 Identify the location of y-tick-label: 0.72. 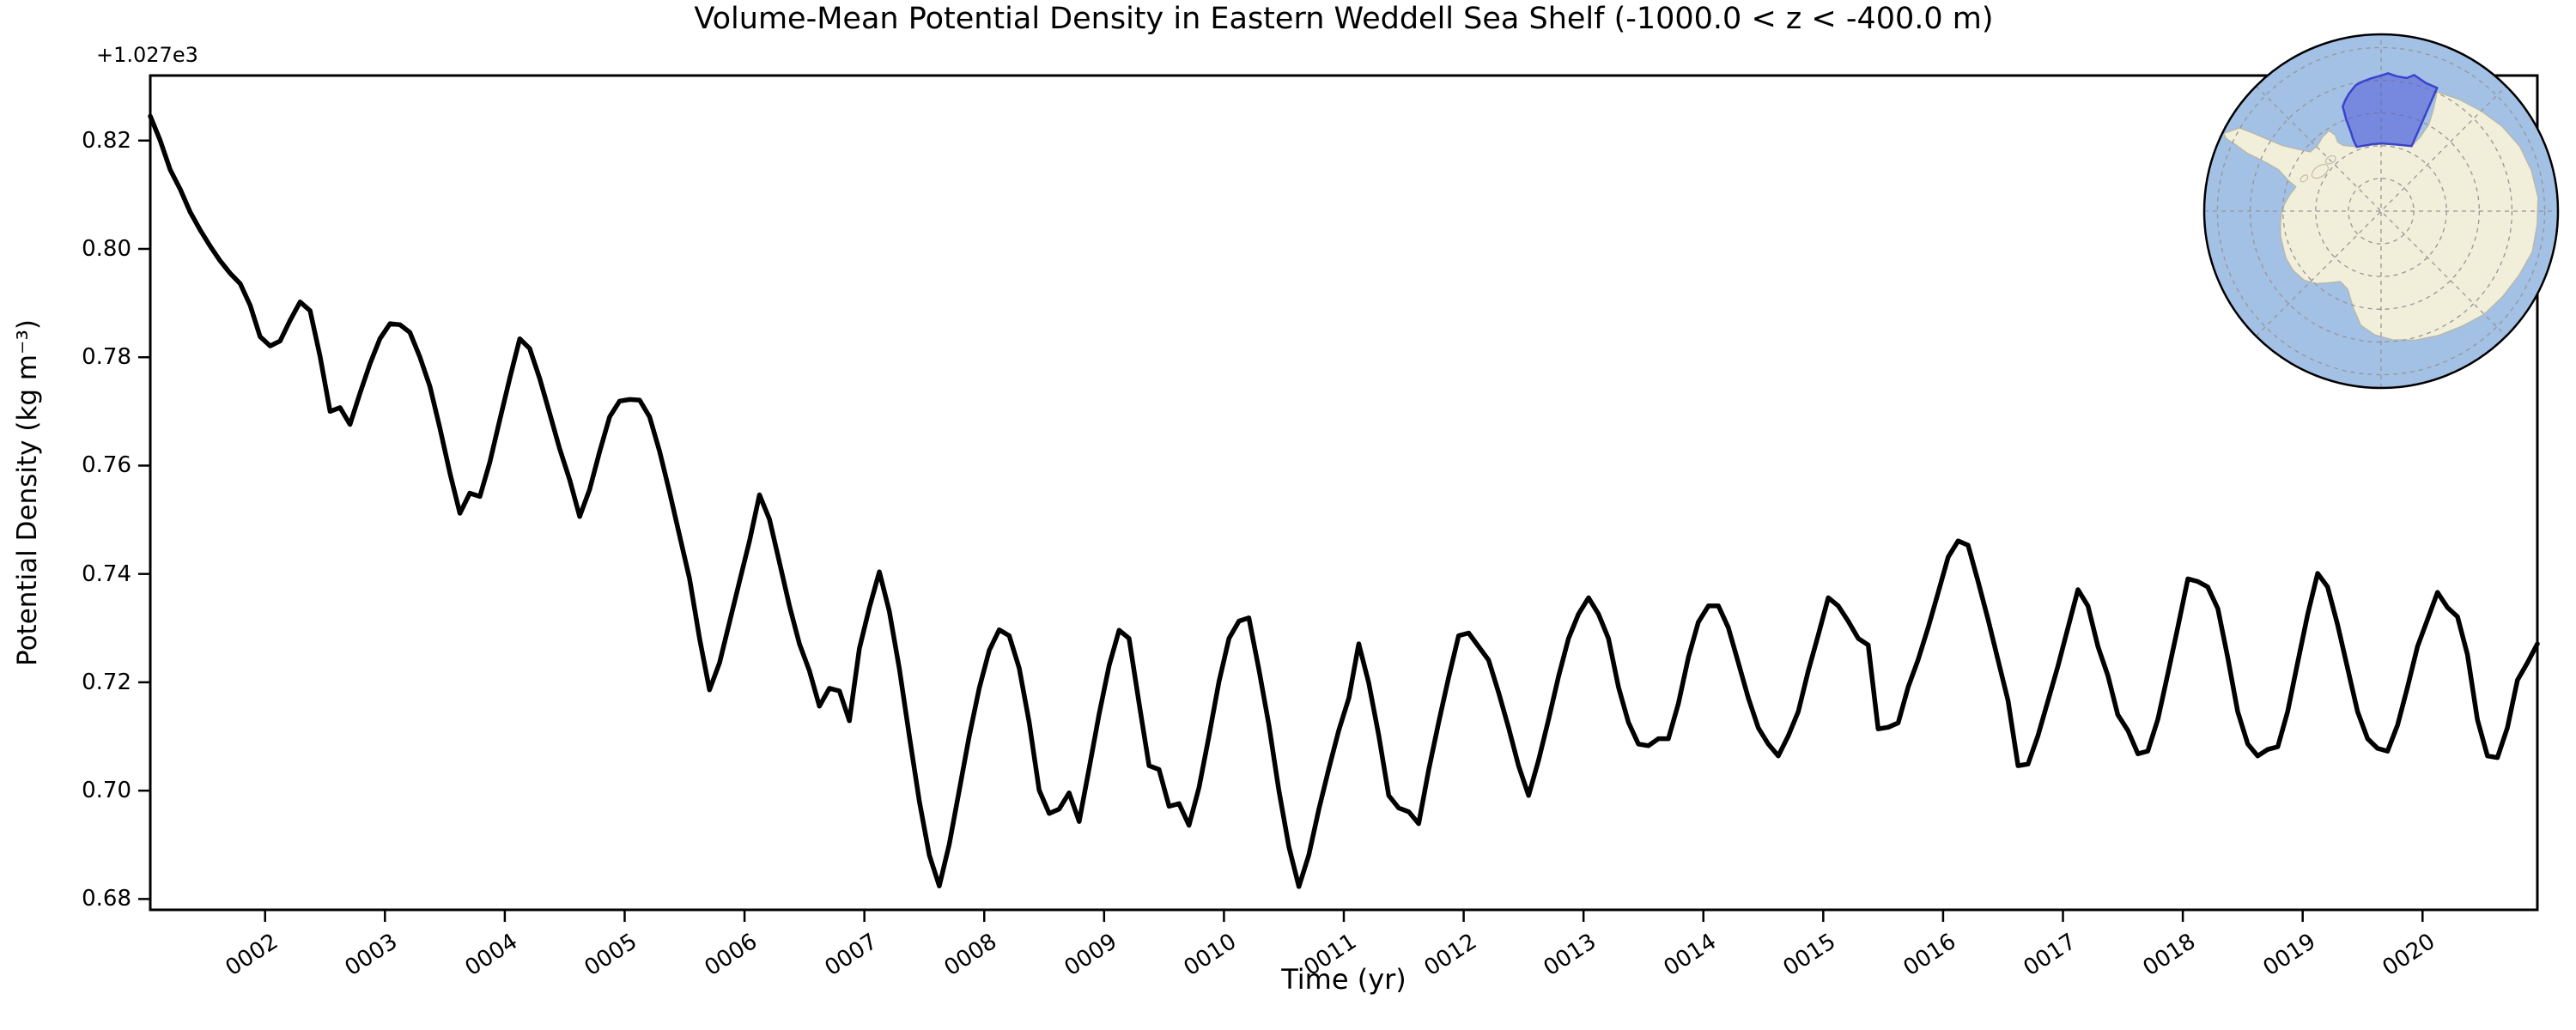
(106, 682).